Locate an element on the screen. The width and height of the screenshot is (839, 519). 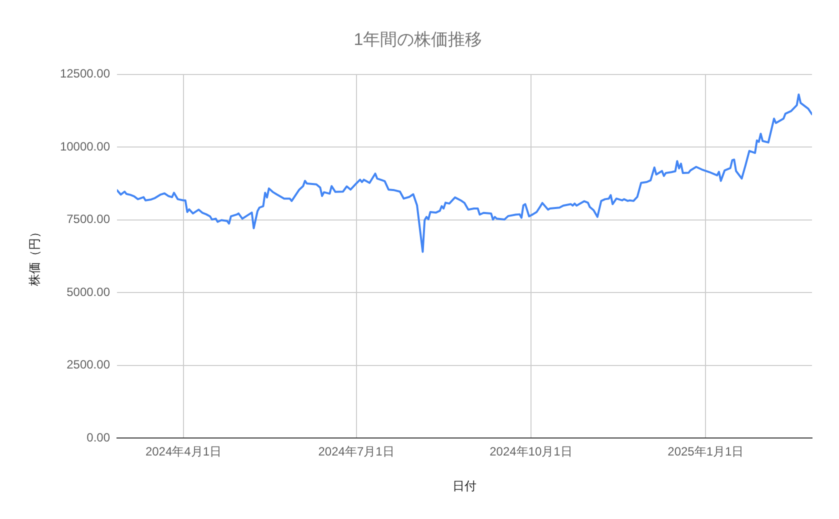
y-tick-label: 2500.00 is located at coordinates (88, 365).